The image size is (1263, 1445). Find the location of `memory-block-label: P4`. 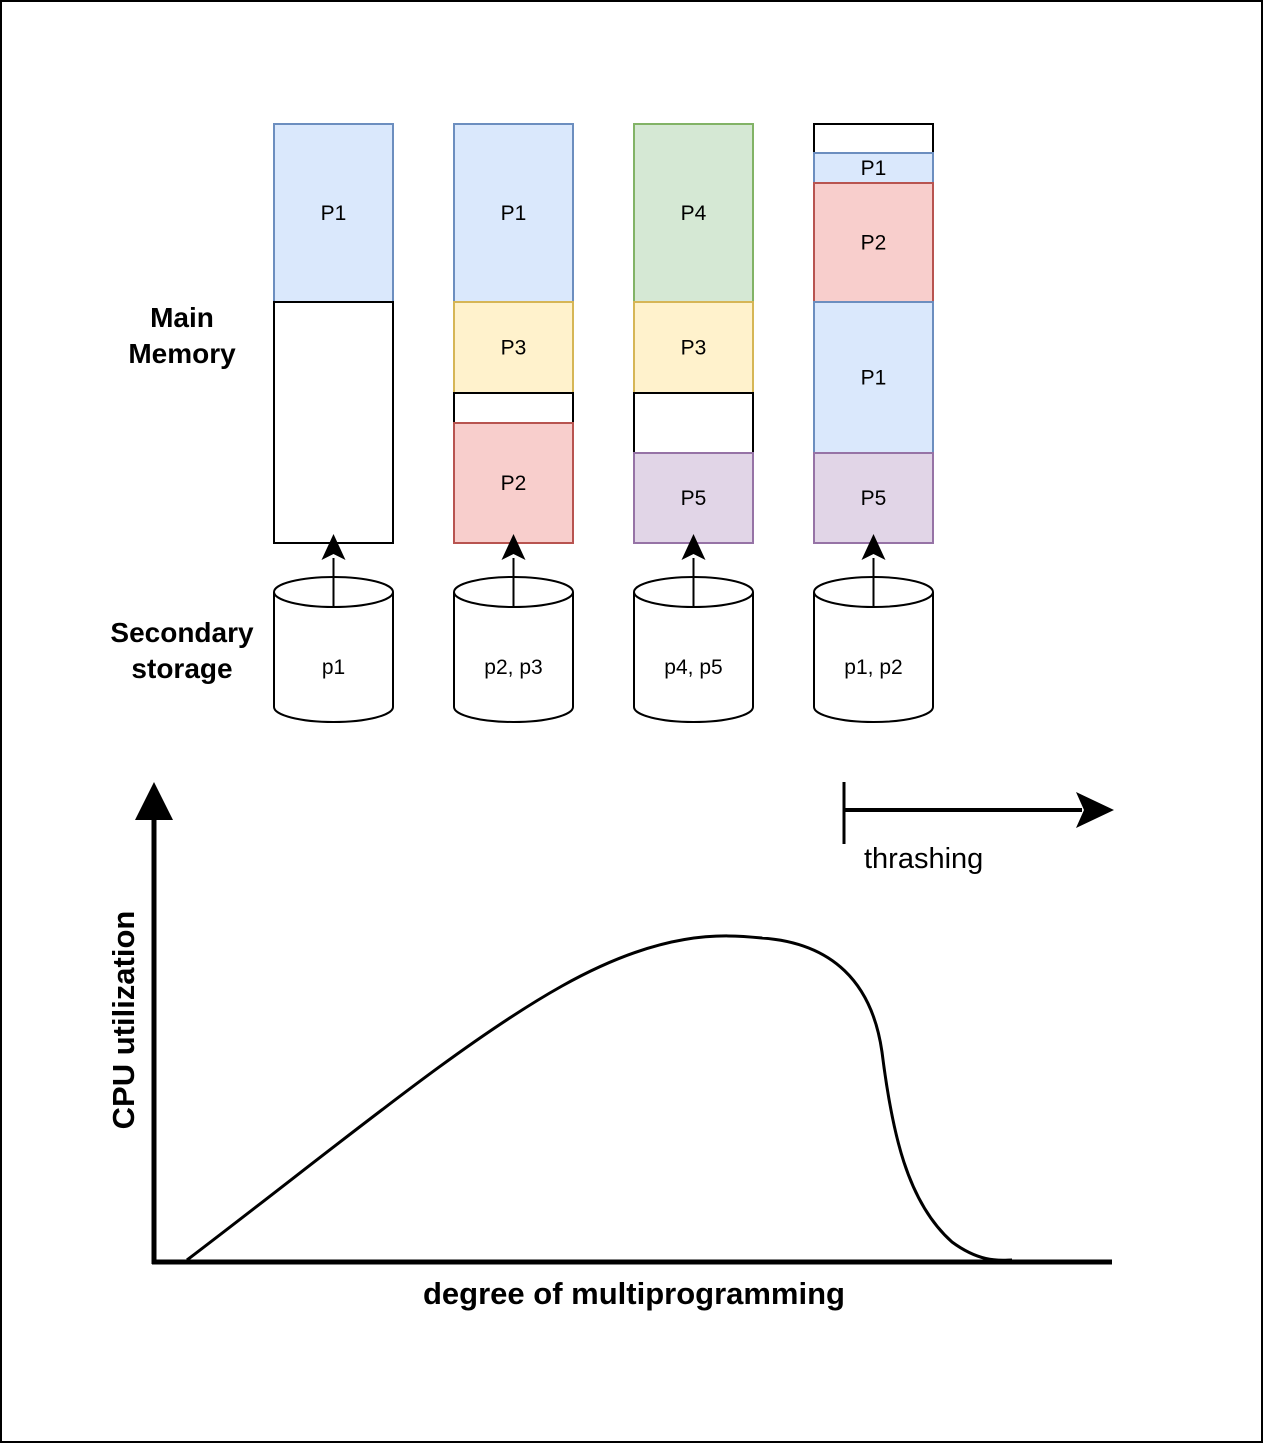

memory-block-label: P4 is located at coordinates (694, 213).